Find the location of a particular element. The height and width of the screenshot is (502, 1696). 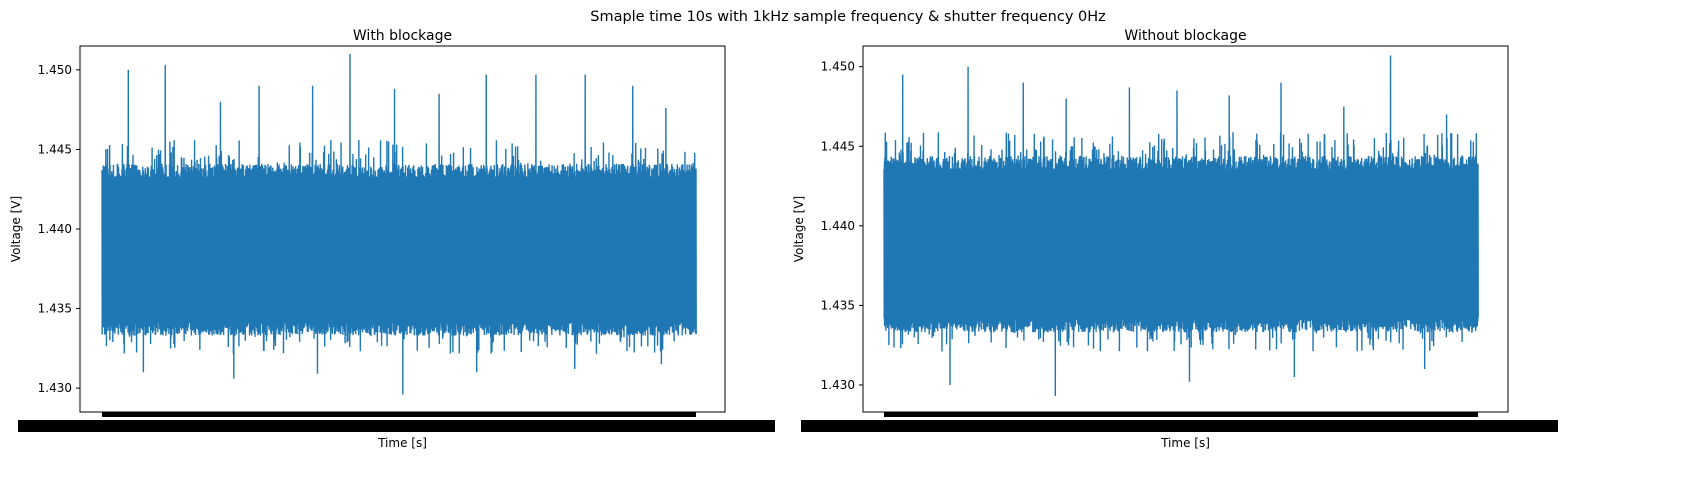

subplot-title: Without blockage is located at coordinates (1185, 36).